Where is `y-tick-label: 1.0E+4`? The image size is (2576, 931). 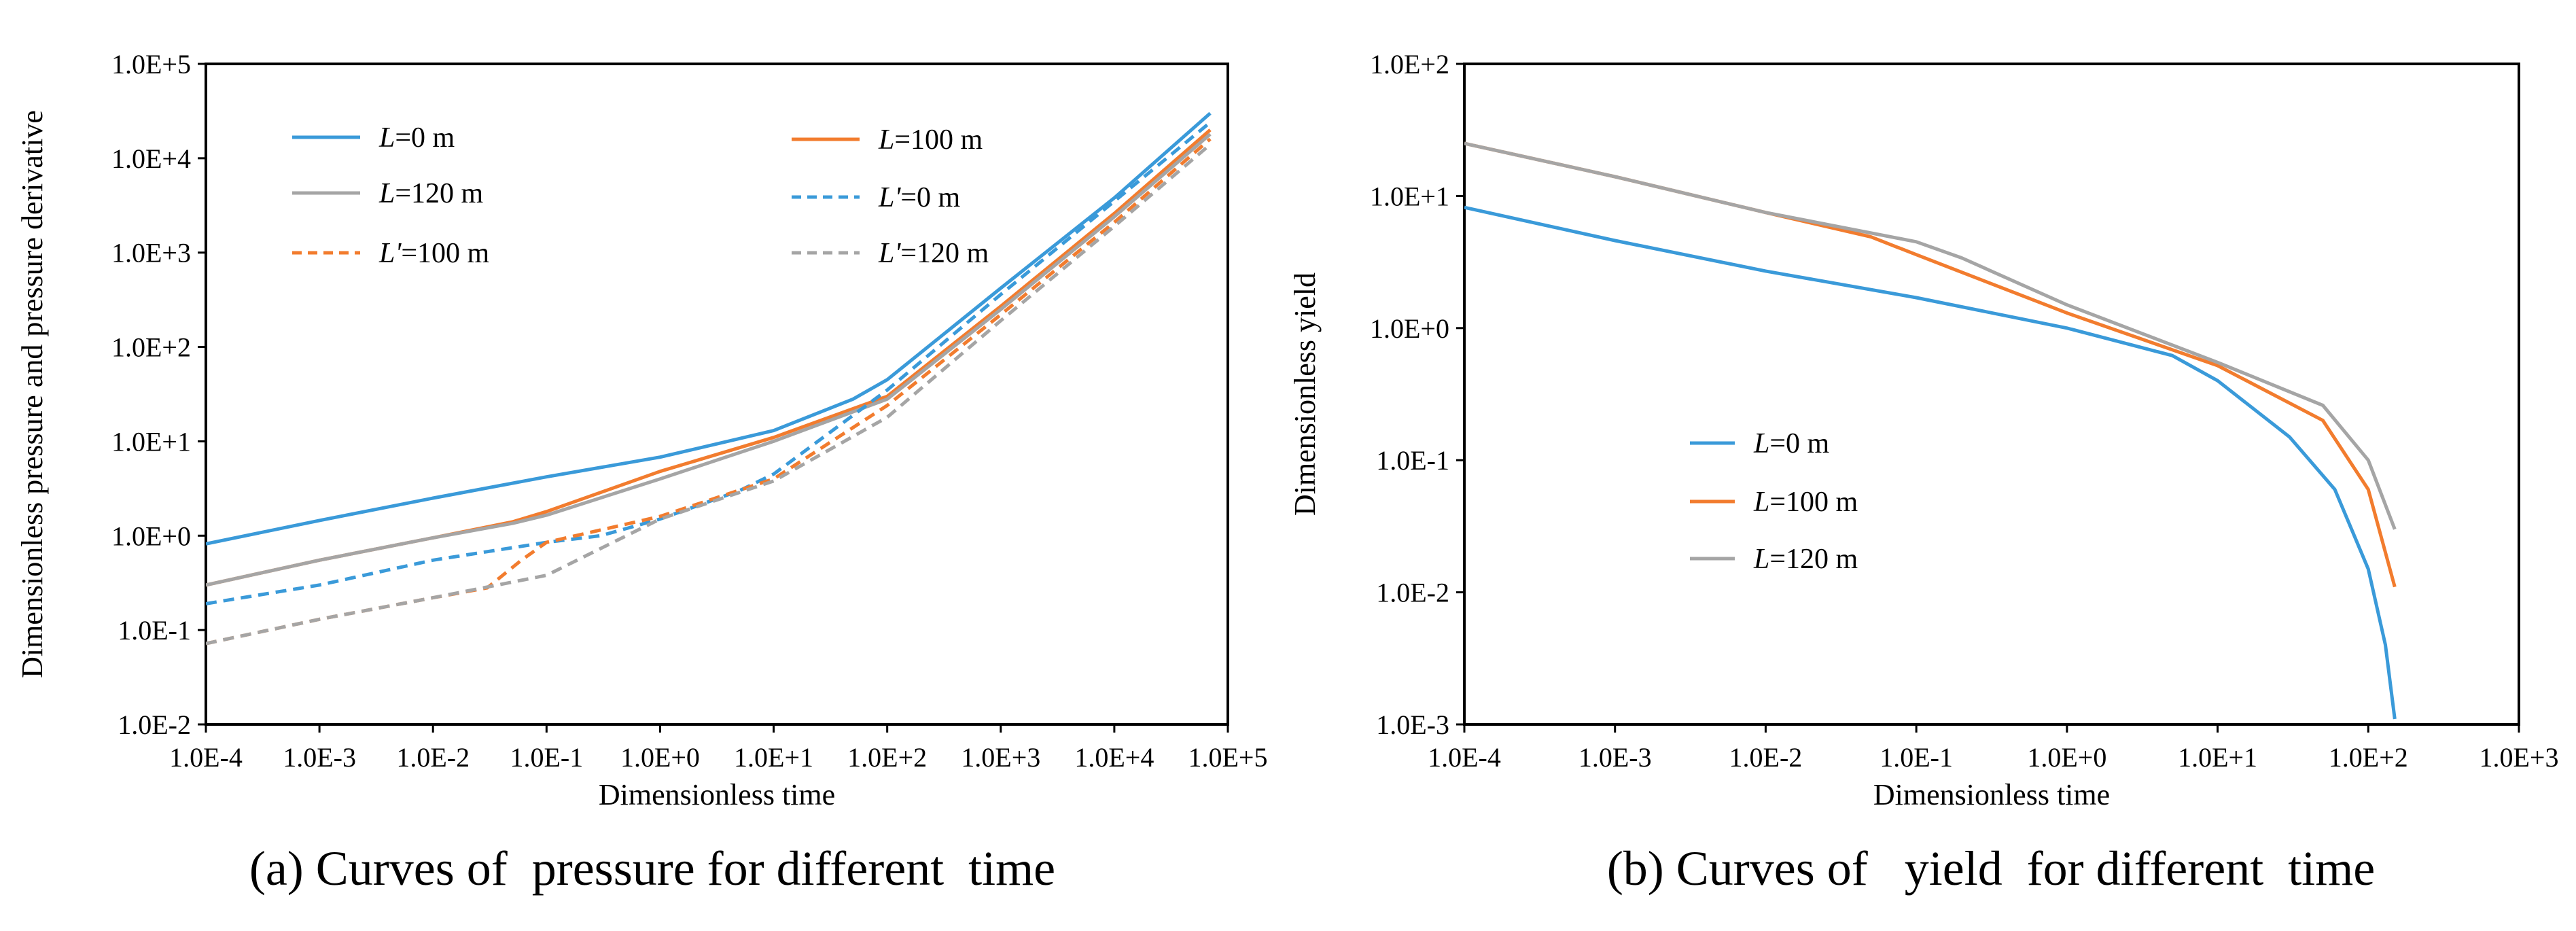
y-tick-label: 1.0E+4 is located at coordinates (151, 158).